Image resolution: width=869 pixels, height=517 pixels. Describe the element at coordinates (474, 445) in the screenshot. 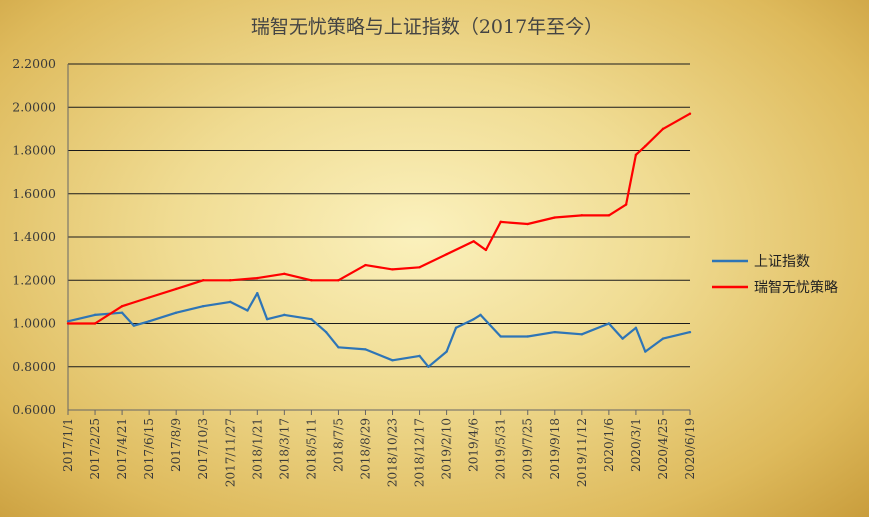

I see `x-tick-label: 2019/4/6` at that location.